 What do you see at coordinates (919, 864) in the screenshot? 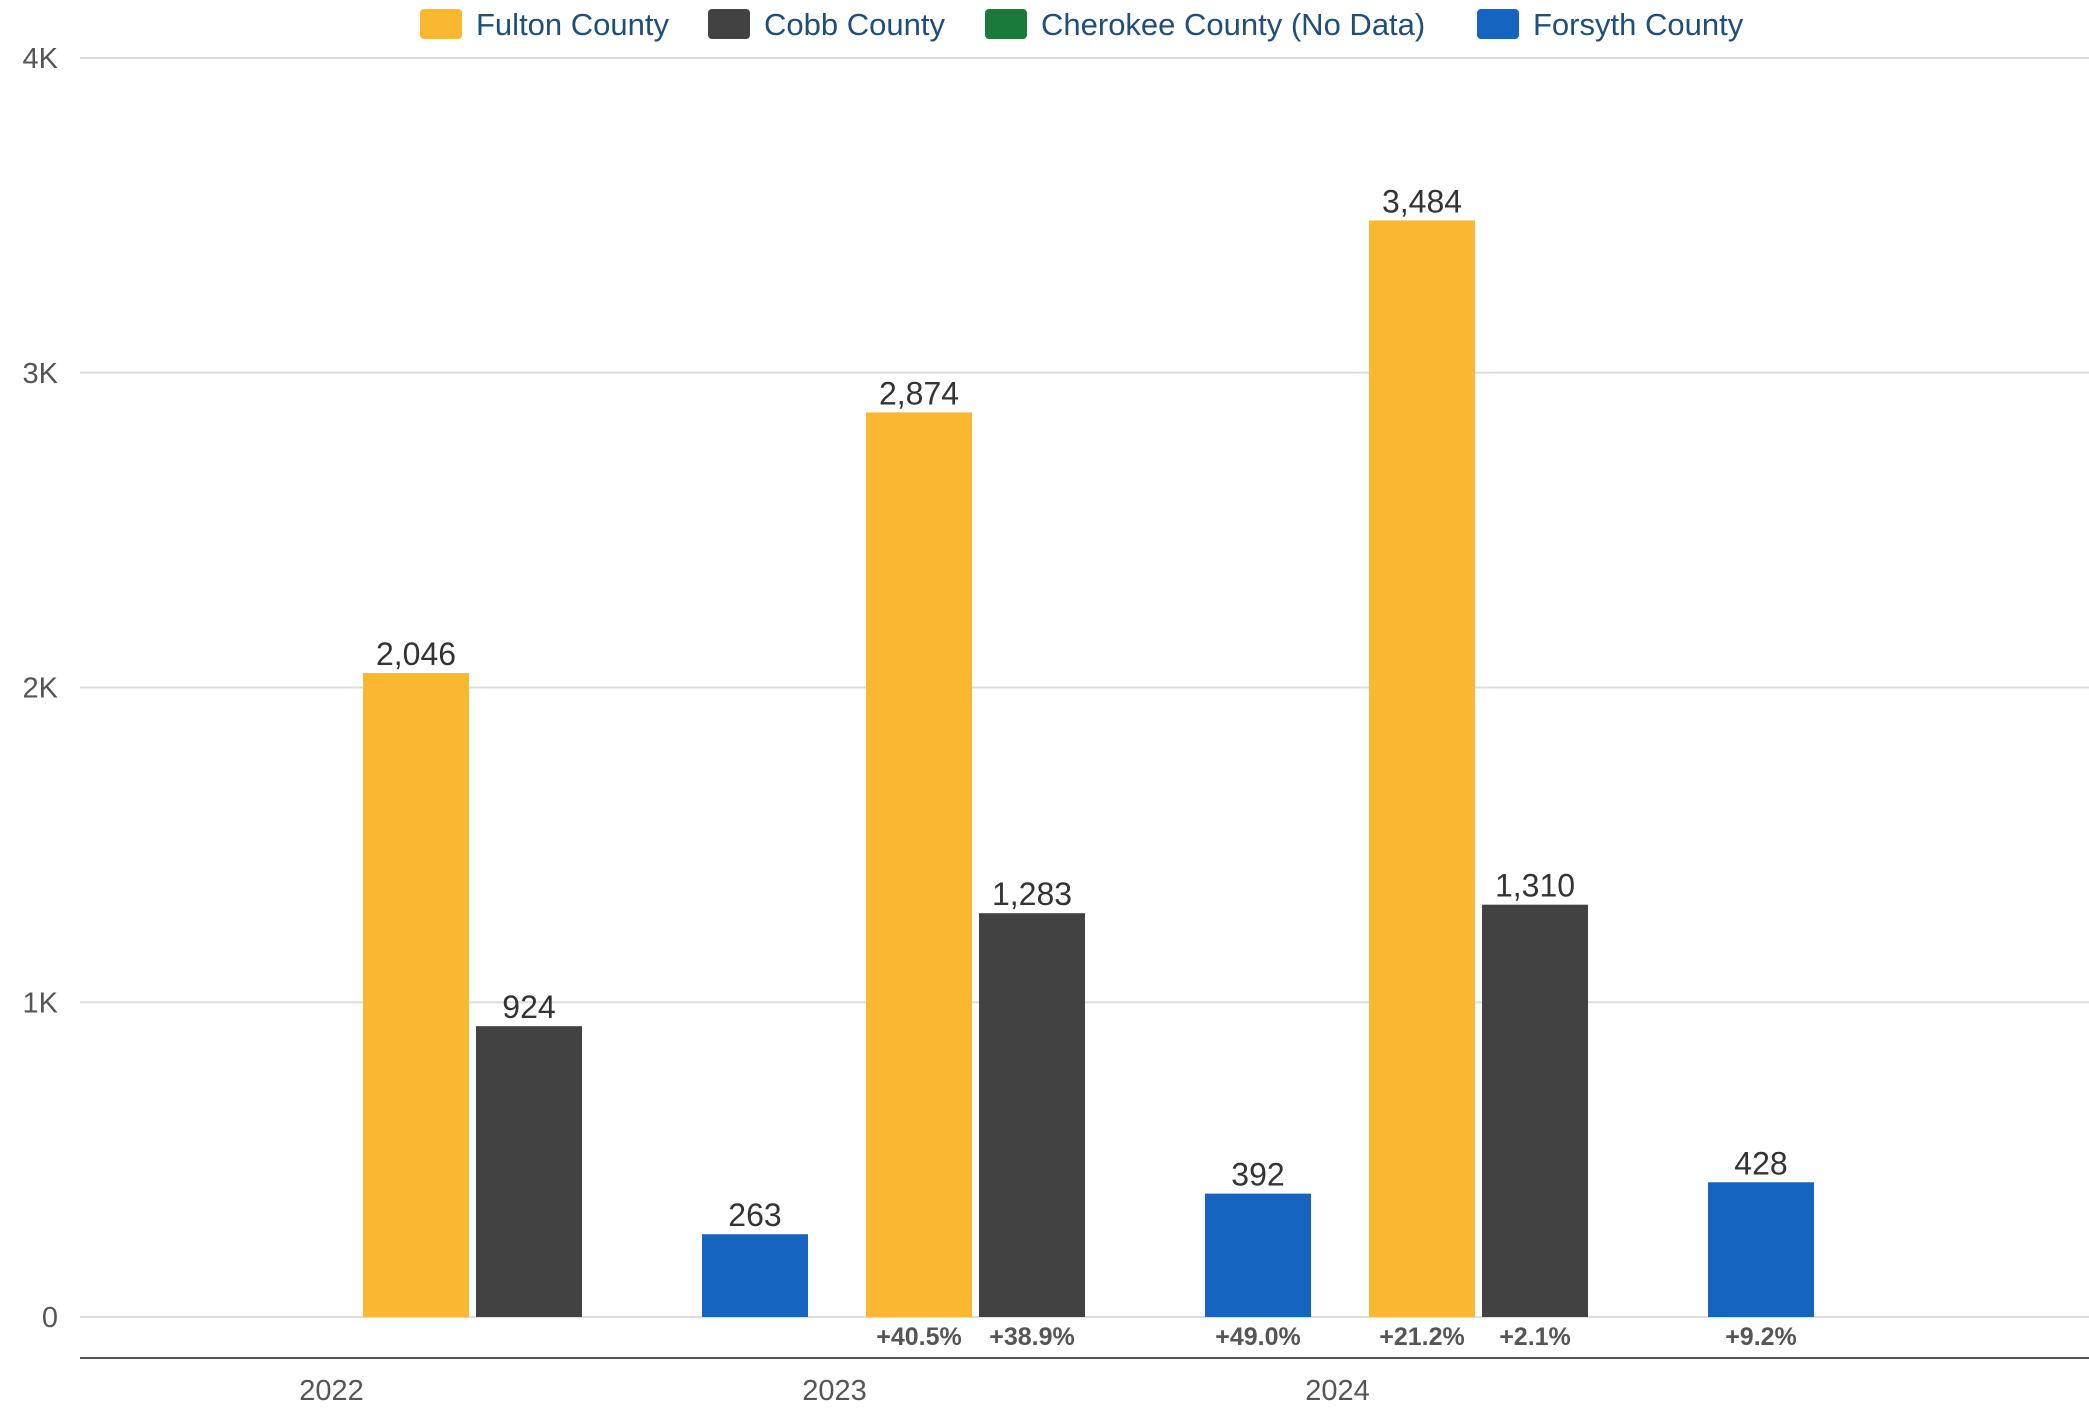
I see `bar-fulton-county-2023` at bounding box center [919, 864].